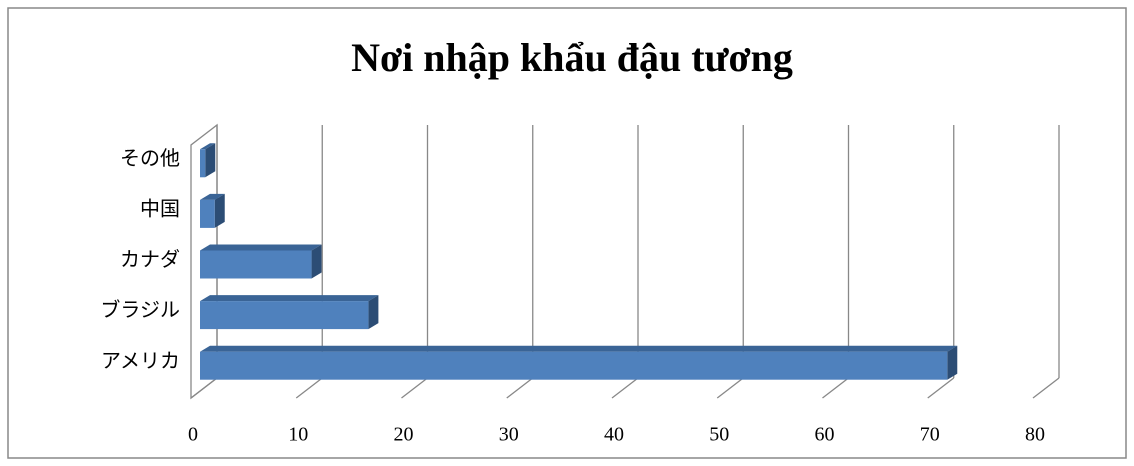 This screenshot has height=466, width=1134. Describe the element at coordinates (404, 435) in the screenshot. I see `x-tick-label: 20` at that location.